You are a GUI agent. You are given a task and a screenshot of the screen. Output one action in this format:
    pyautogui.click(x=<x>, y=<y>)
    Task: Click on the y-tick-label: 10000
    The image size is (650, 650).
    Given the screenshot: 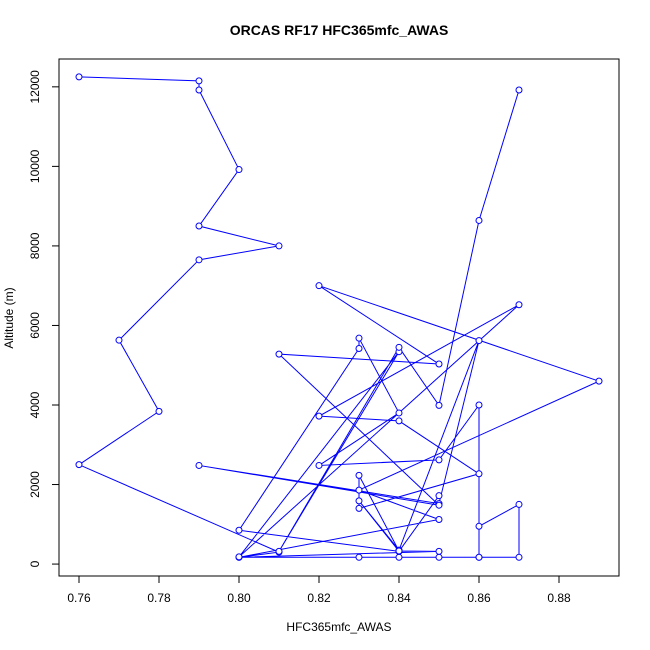 What is the action you would take?
    pyautogui.click(x=35, y=166)
    